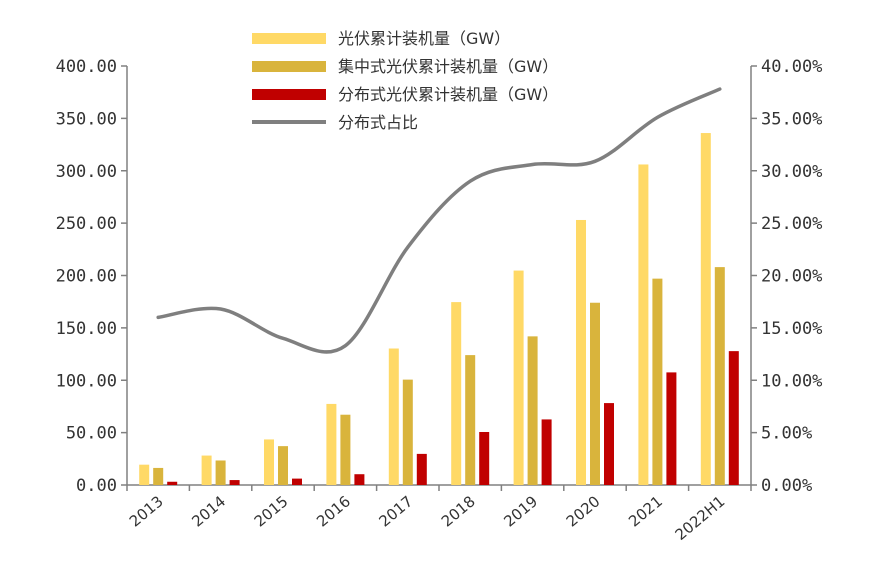  What do you see at coordinates (86, 172) in the screenshot?
I see `y-left-tick-label: 300.00` at bounding box center [86, 172].